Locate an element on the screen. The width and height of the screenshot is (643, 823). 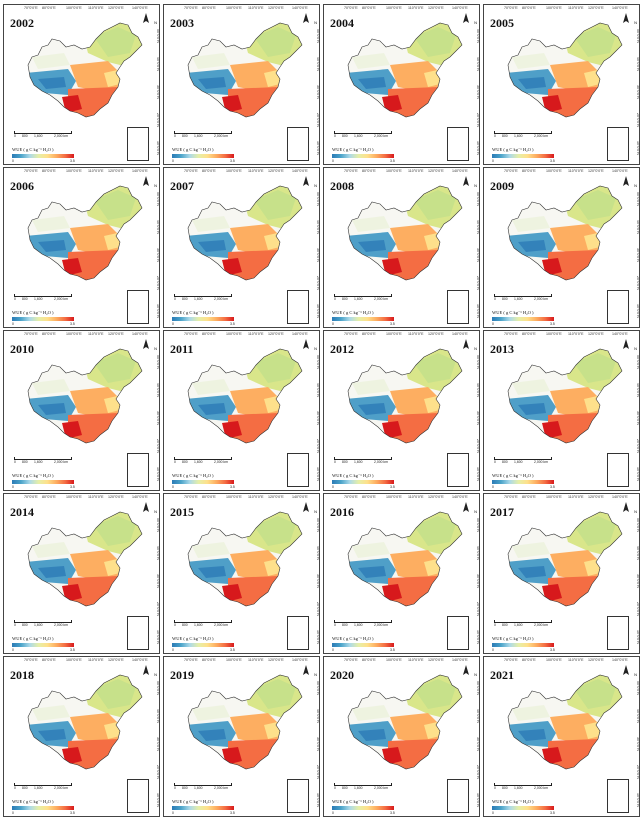
scale-bar-line is located at coordinates (203, 295).